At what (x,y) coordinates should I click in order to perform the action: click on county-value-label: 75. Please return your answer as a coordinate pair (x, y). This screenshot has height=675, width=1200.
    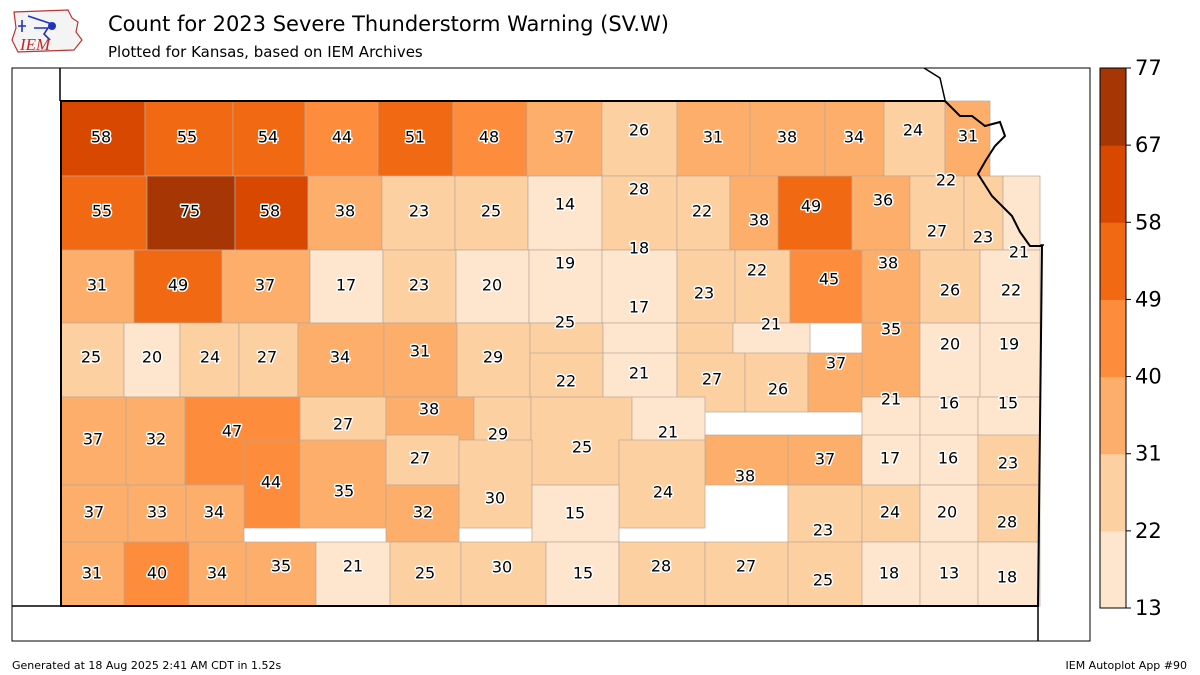
    Looking at the image, I should click on (190, 211).